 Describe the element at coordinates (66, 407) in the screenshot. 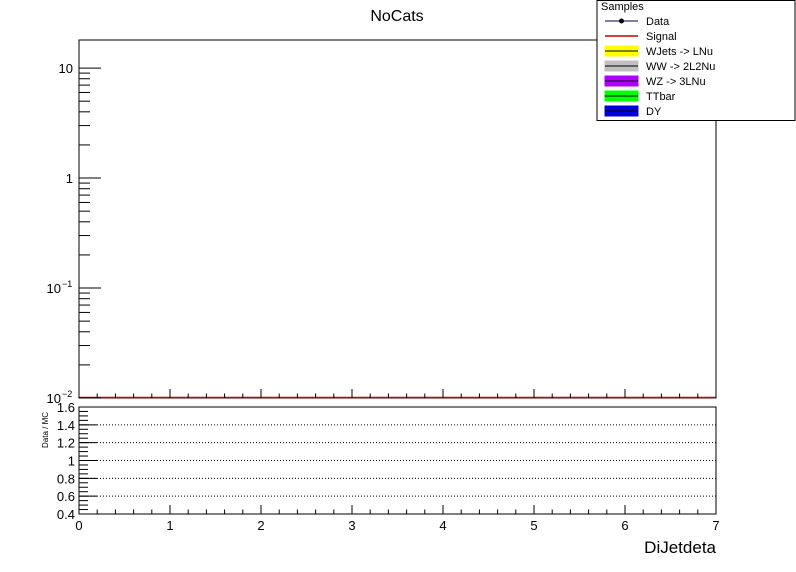

I see `ratio-y-tick-label: 1.6` at that location.